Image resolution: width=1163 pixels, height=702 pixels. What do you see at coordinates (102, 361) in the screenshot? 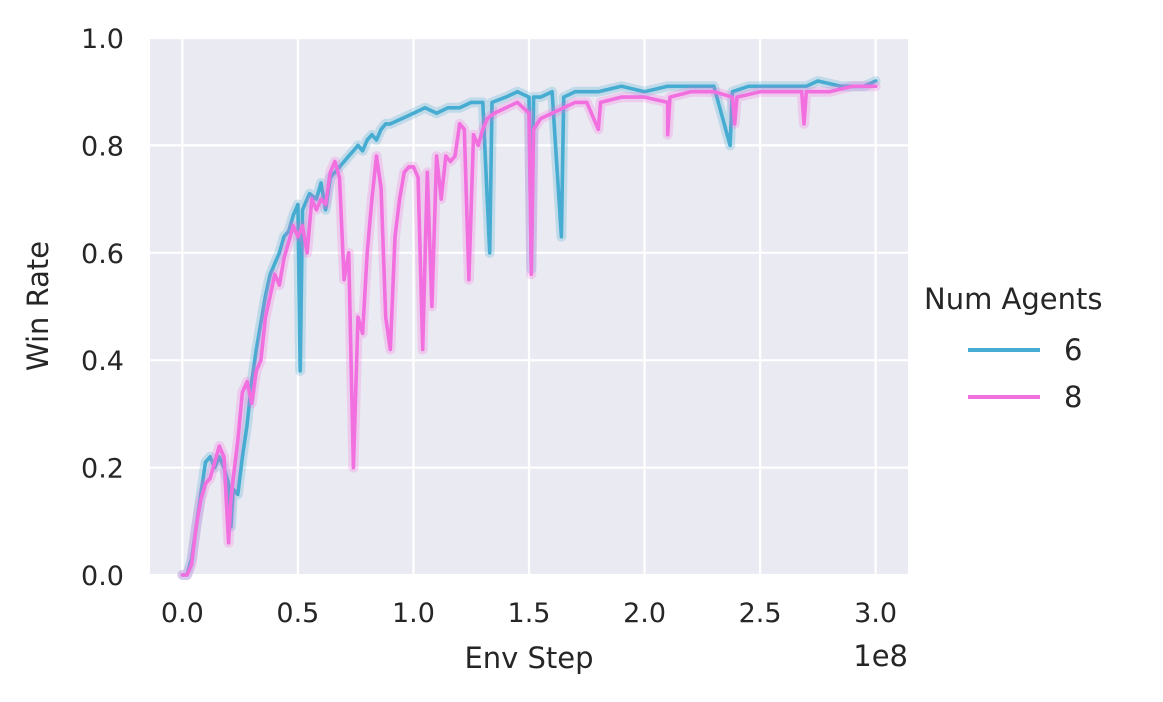
I see `y-tick-label: 0.4` at bounding box center [102, 361].